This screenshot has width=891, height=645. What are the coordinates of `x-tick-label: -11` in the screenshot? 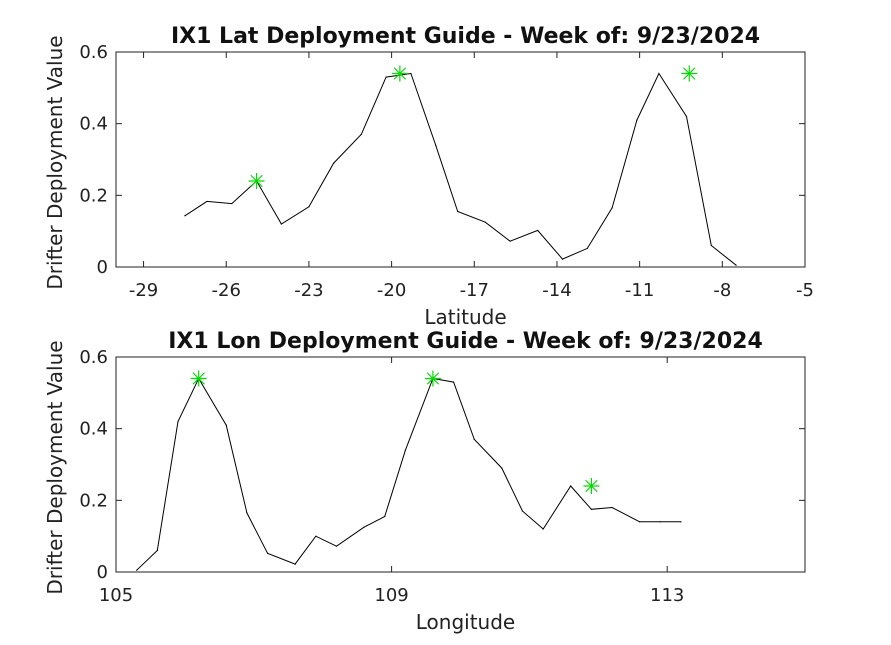 It's located at (639, 290).